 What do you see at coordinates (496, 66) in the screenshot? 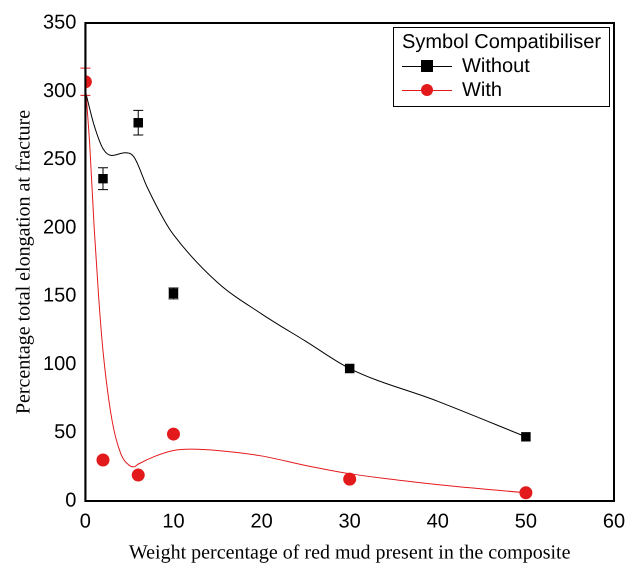
I see `legend-label: Without` at bounding box center [496, 66].